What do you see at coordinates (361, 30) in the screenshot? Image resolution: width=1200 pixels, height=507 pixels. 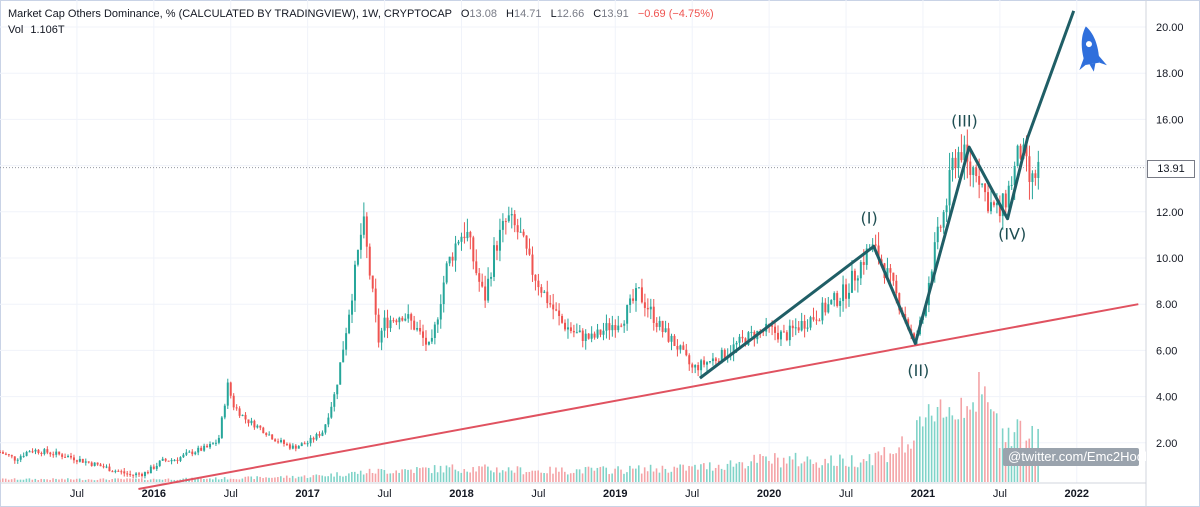 I see `legend-volume-row: Vol 1.106T` at bounding box center [361, 30].